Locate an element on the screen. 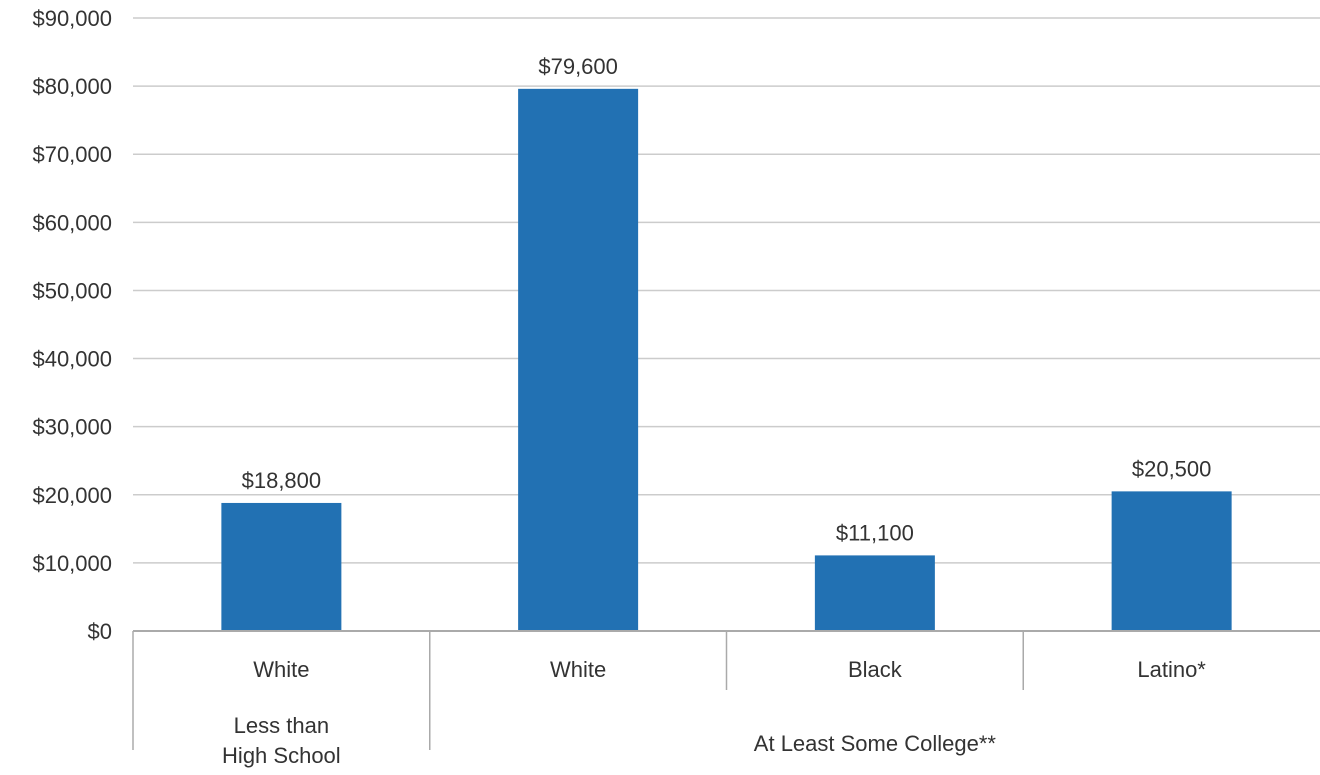 Image resolution: width=1320 pixels, height=775 pixels. group-label: Less than is located at coordinates (281, 725).